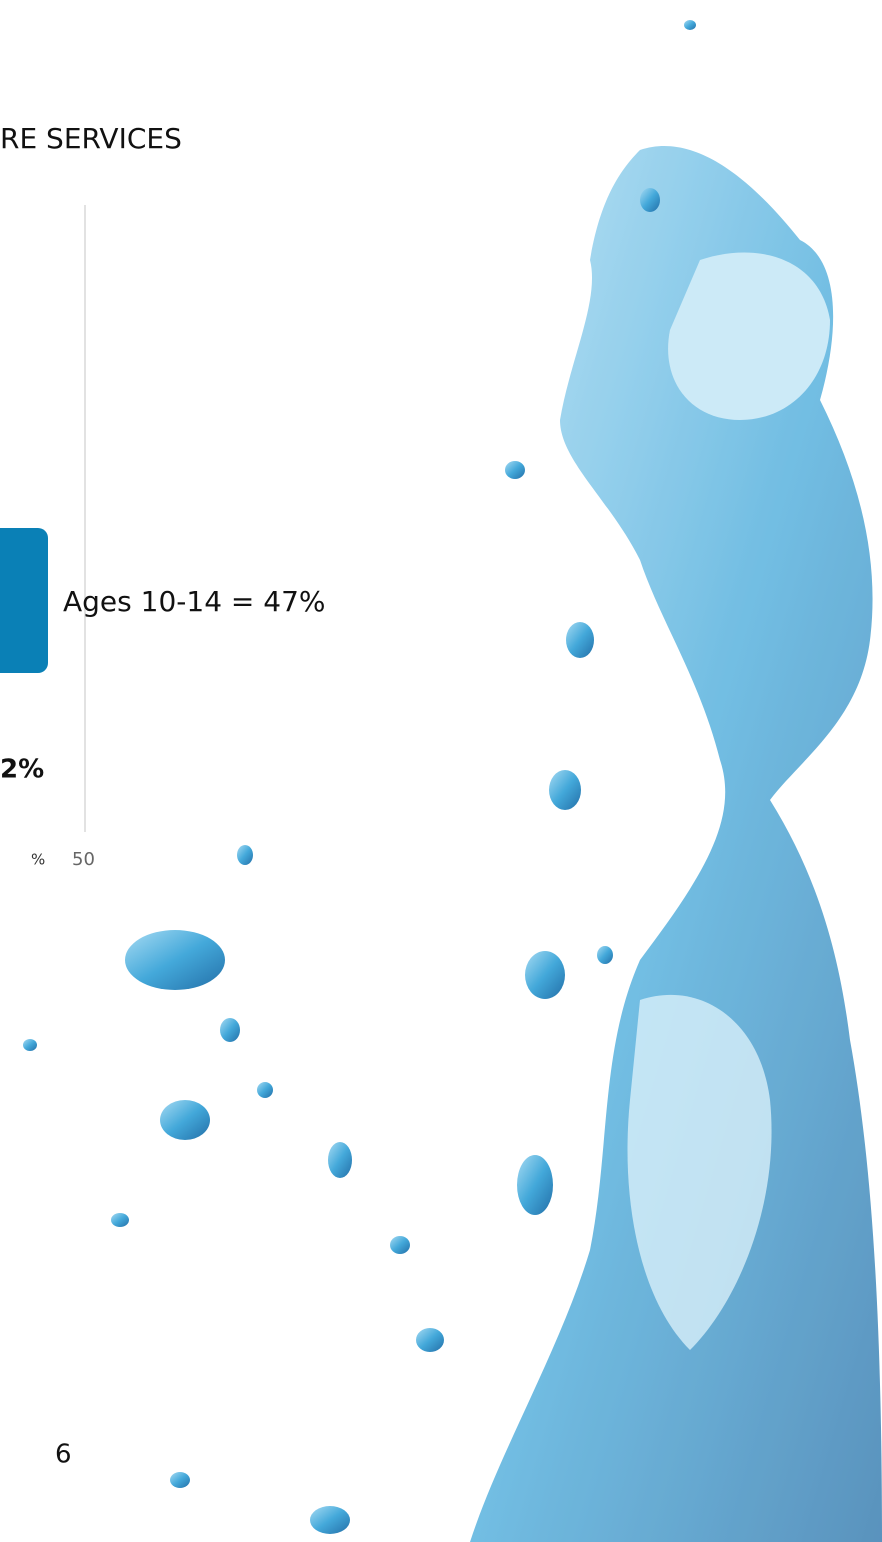 Image resolution: width=882 pixels, height=1542 pixels. I want to click on title: RE SERVICES, so click(91, 138).